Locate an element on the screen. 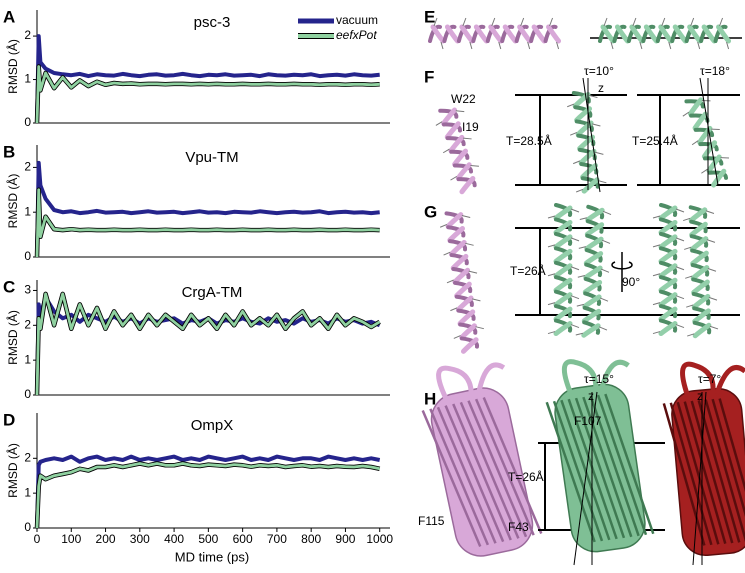 Image resolution: width=745 pixels, height=573 pixels. annotation: I19 is located at coordinates (470, 127).